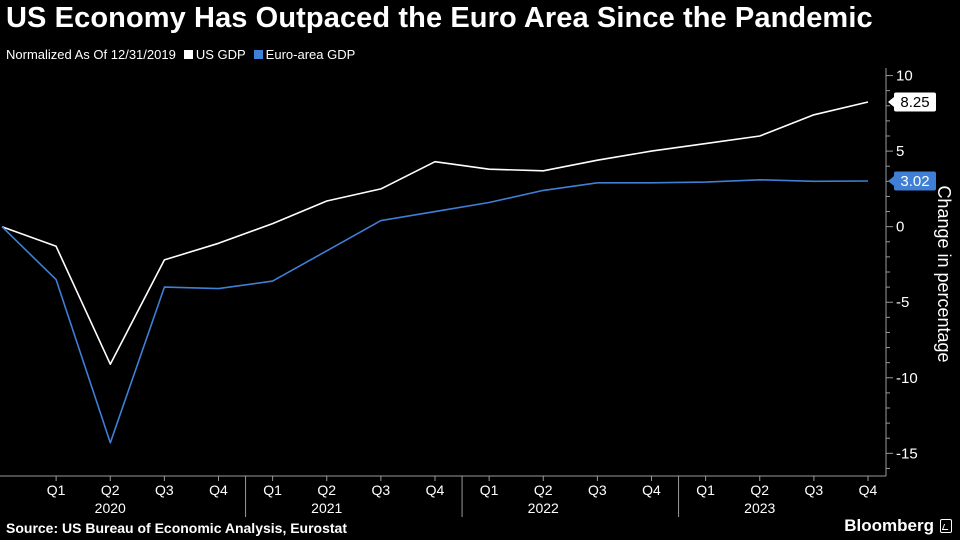  What do you see at coordinates (912, 141) in the screenshot?
I see `end-labels: 8.25 3.02` at bounding box center [912, 141].